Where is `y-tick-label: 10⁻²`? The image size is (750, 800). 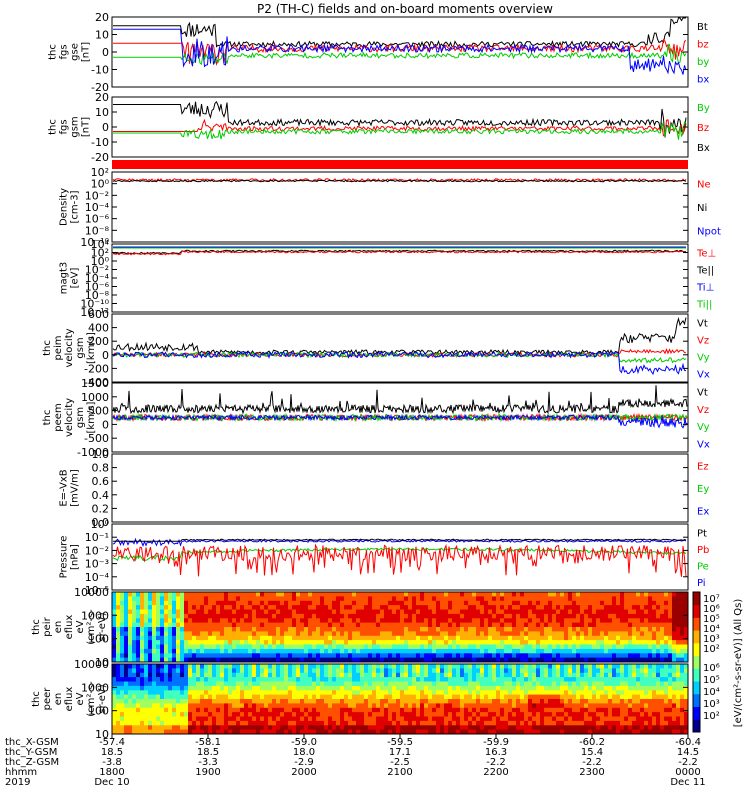
y-tick-label: 10⁻² is located at coordinates (97, 270).